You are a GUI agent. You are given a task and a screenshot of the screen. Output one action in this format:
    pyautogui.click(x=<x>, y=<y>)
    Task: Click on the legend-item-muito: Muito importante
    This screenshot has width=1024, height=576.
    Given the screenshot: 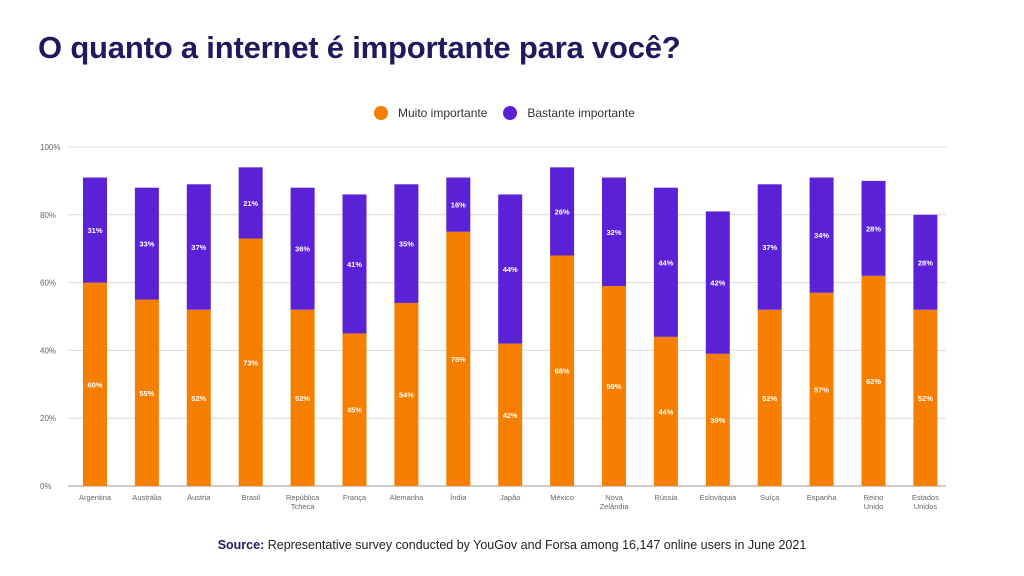 What is the action you would take?
    pyautogui.click(x=430, y=113)
    